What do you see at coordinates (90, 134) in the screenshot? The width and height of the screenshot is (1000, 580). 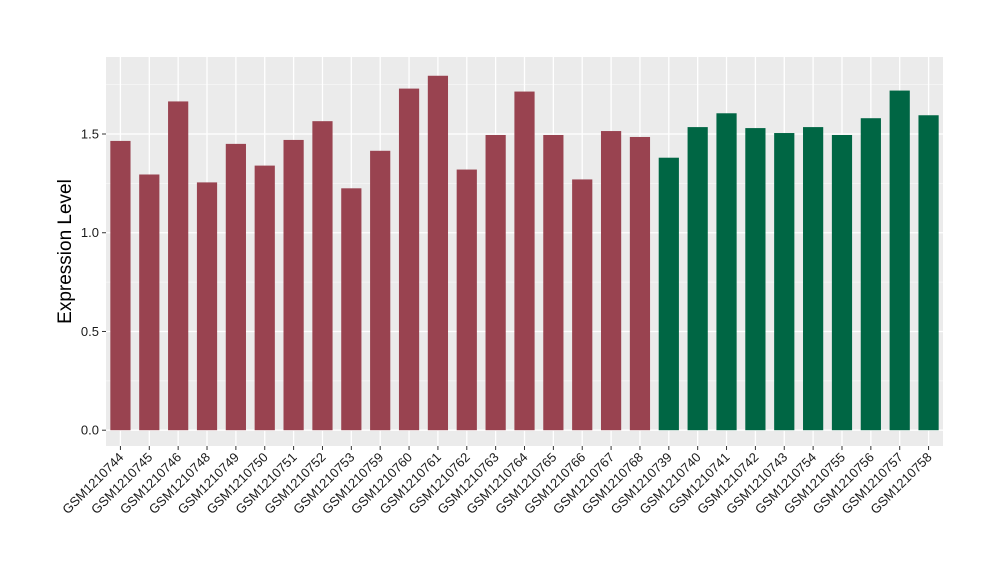 I see `y-tick-label: 1.5` at bounding box center [90, 134].